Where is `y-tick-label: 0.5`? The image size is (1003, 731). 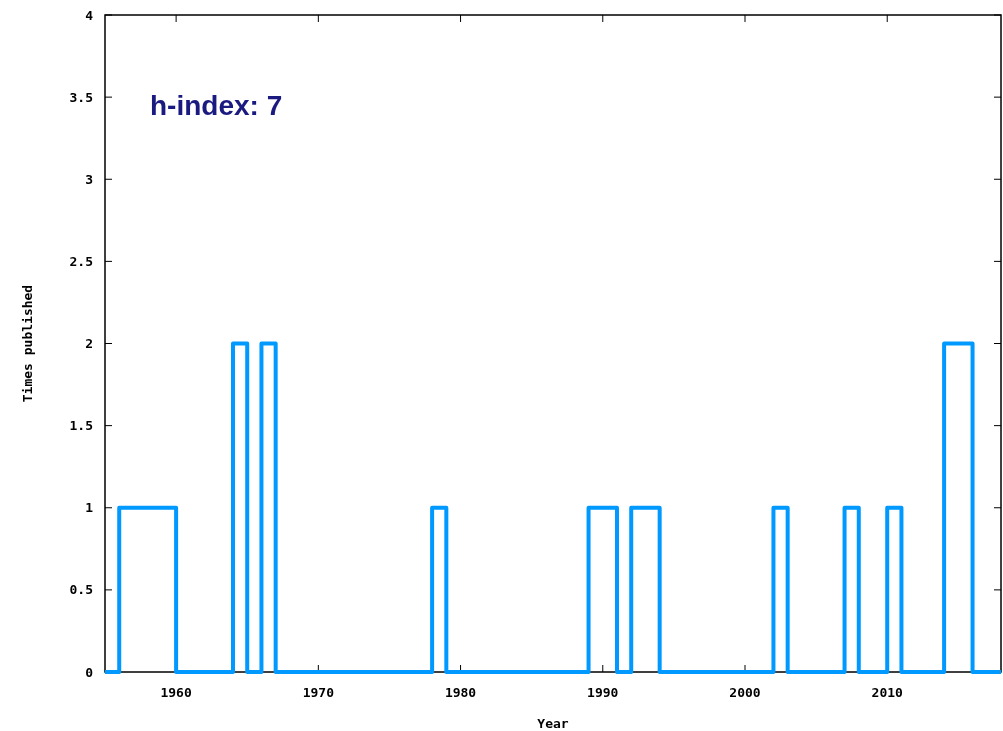 y-tick-label: 0.5 is located at coordinates (81, 590).